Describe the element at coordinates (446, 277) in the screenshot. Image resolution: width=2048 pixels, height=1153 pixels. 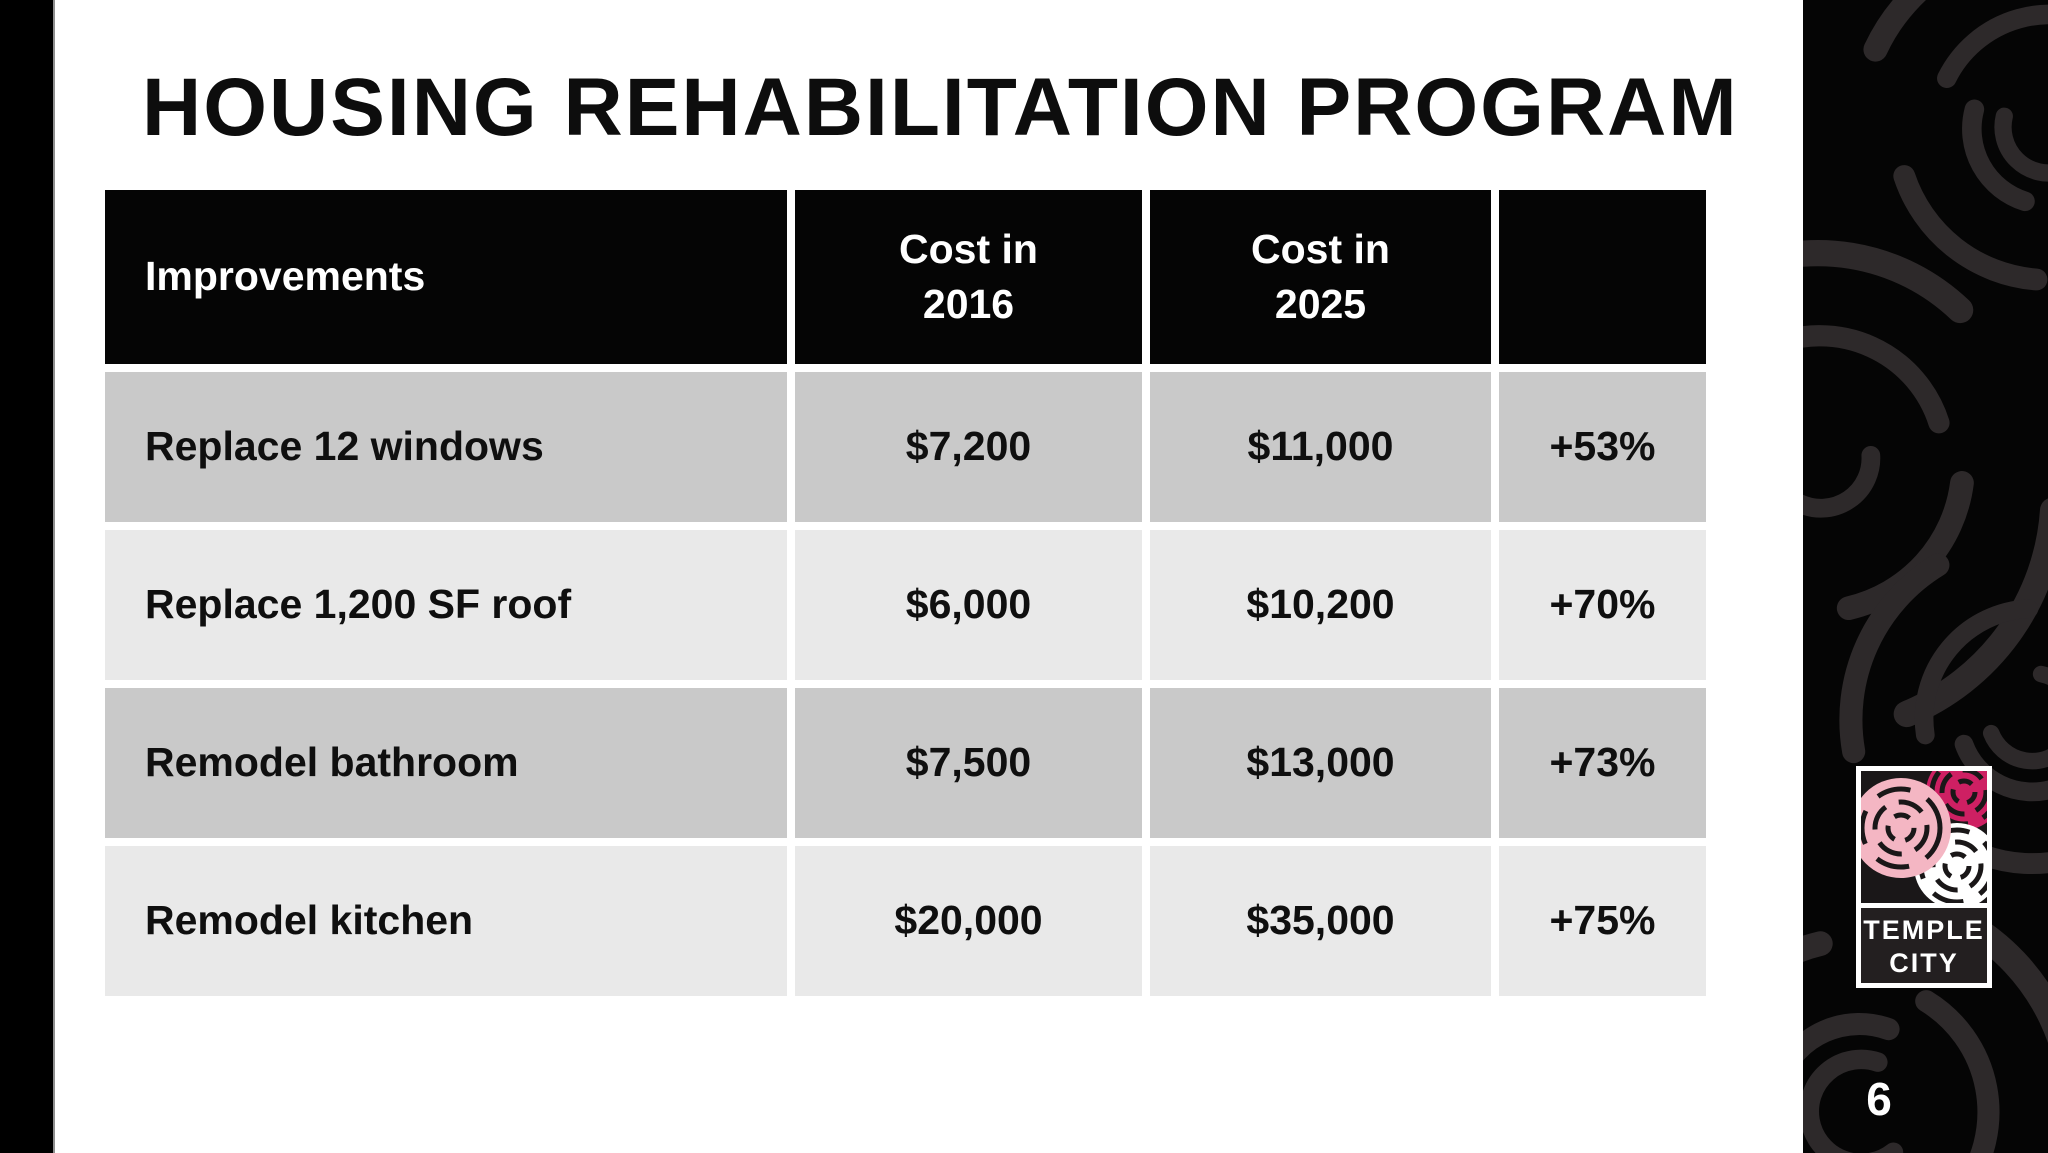
I see `table-header-improvements: Improvements` at that location.